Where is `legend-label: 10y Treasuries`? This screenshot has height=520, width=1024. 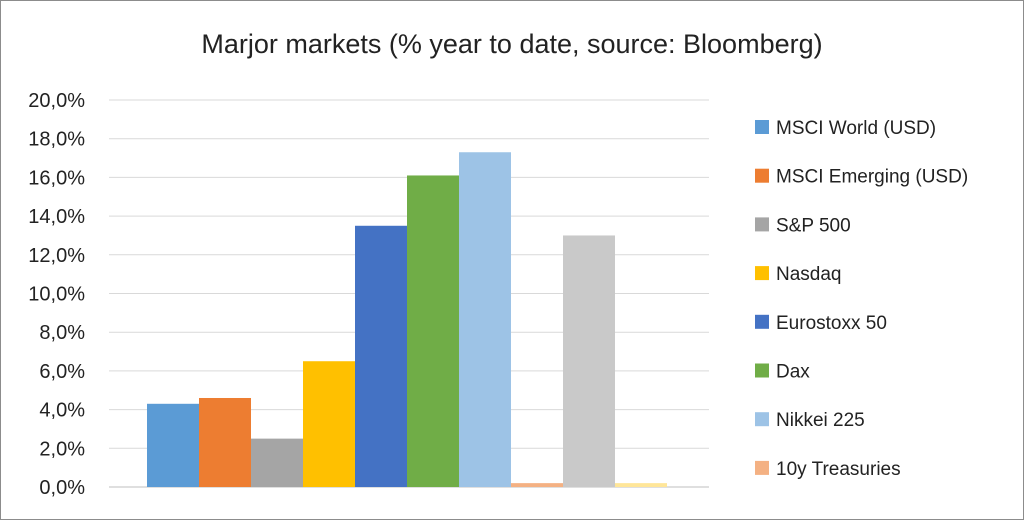 legend-label: 10y Treasuries is located at coordinates (838, 469).